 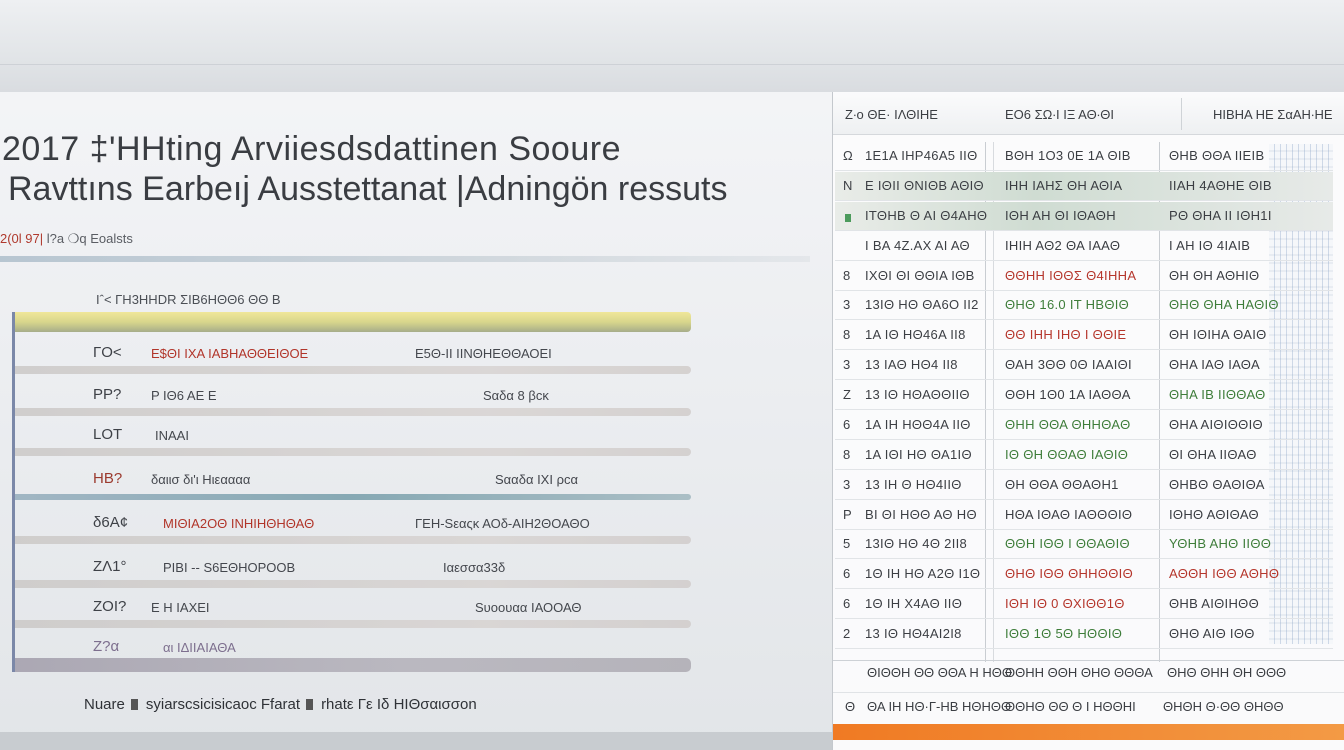 What do you see at coordinates (188, 299) in the screenshot?
I see `section-label: Iˆ< ΓΗ3ΗΗDR ΣΙΒ6ΗΘΘ6 ΘΘ Β` at bounding box center [188, 299].